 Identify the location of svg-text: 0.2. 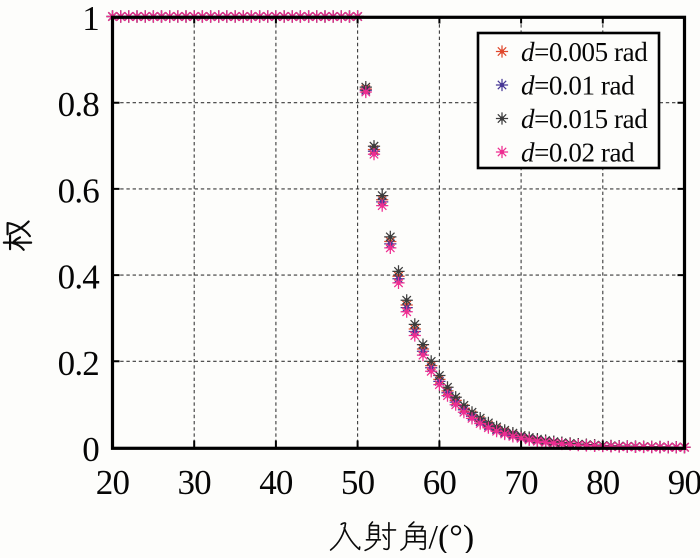
(78, 363).